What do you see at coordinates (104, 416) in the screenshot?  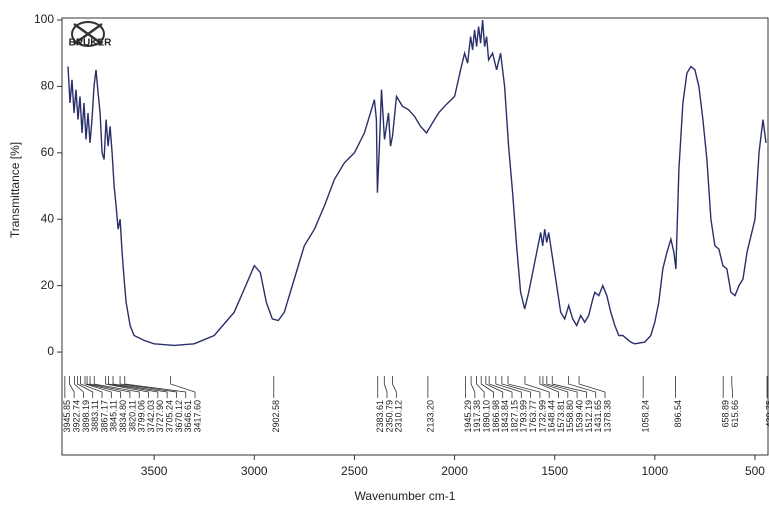 I see `peak-label: 3867.17` at bounding box center [104, 416].